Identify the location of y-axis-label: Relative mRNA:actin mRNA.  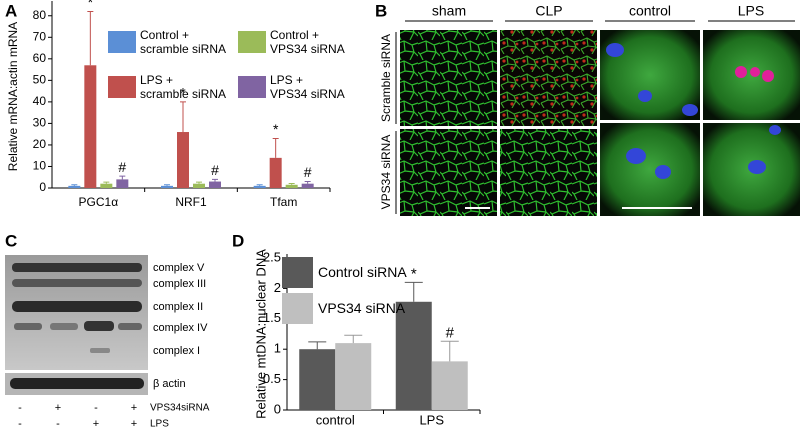
(13, 96).